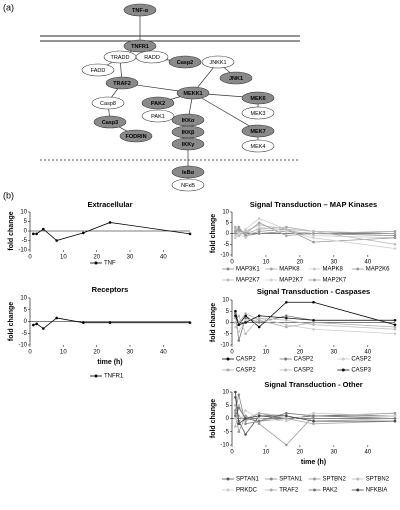 The image size is (400, 510). What do you see at coordinates (248, 480) in the screenshot?
I see `legend-label: SPTAN1` at bounding box center [248, 480].